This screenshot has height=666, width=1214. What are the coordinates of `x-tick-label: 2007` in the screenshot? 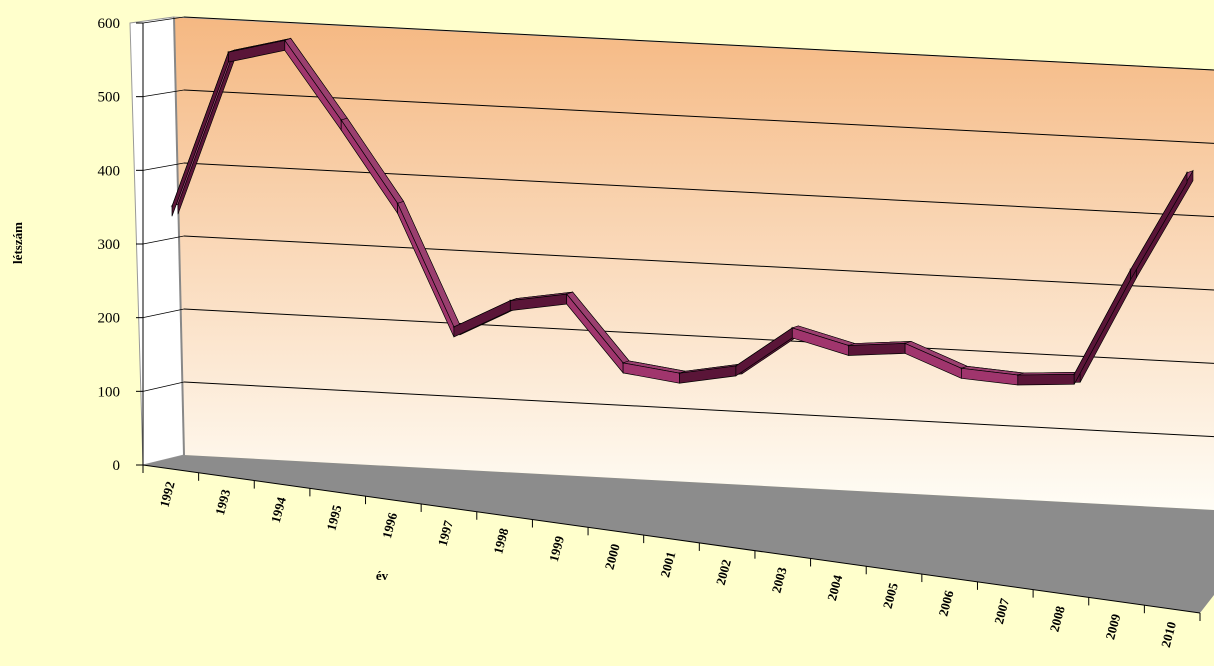 It's located at (1001, 610).